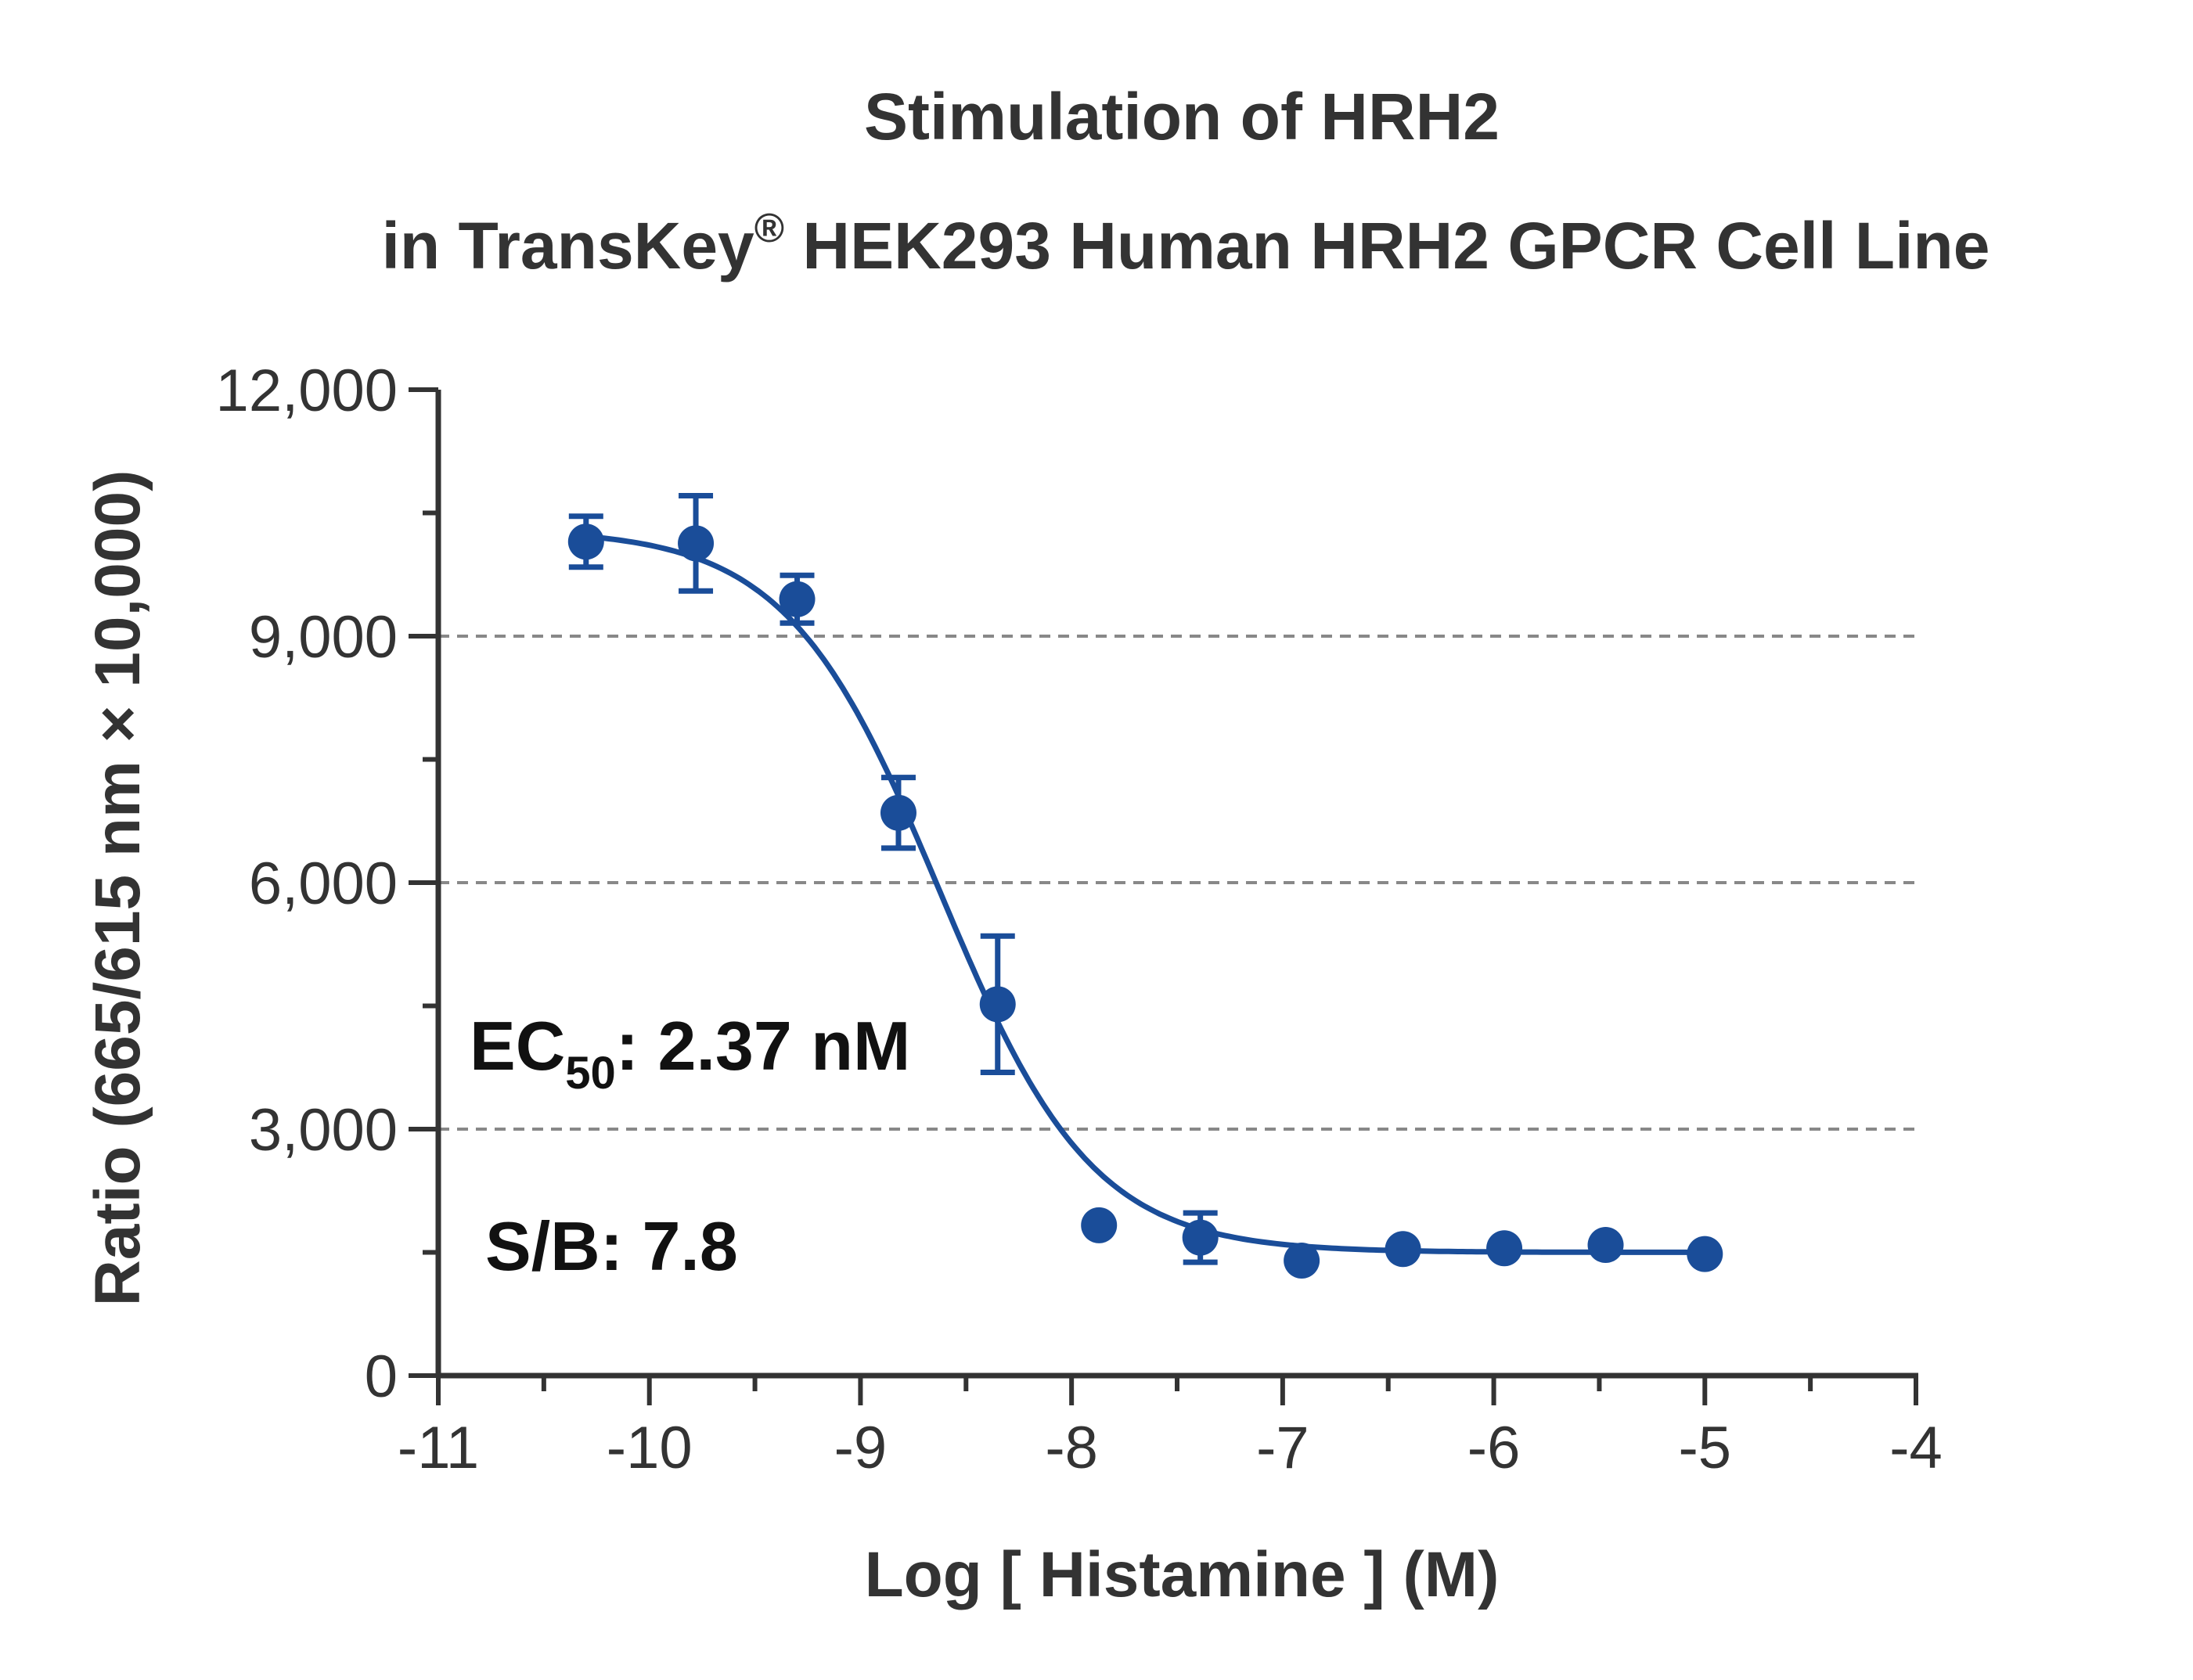  I want to click on x-tick-label: -9, so click(861, 1448).